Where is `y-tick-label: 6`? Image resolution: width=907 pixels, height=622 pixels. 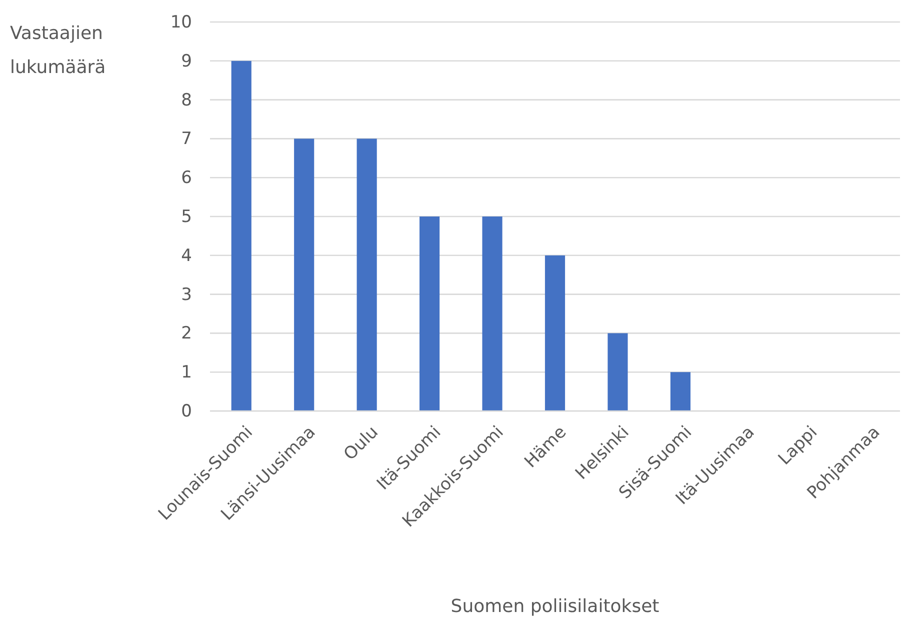 y-tick-label: 6 is located at coordinates (186, 178).